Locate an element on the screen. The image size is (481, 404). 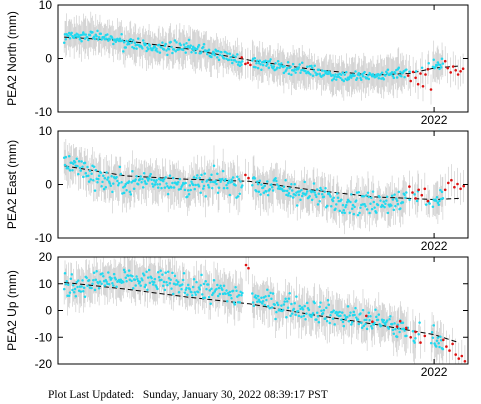
recent-points is located at coordinates (355, 313).